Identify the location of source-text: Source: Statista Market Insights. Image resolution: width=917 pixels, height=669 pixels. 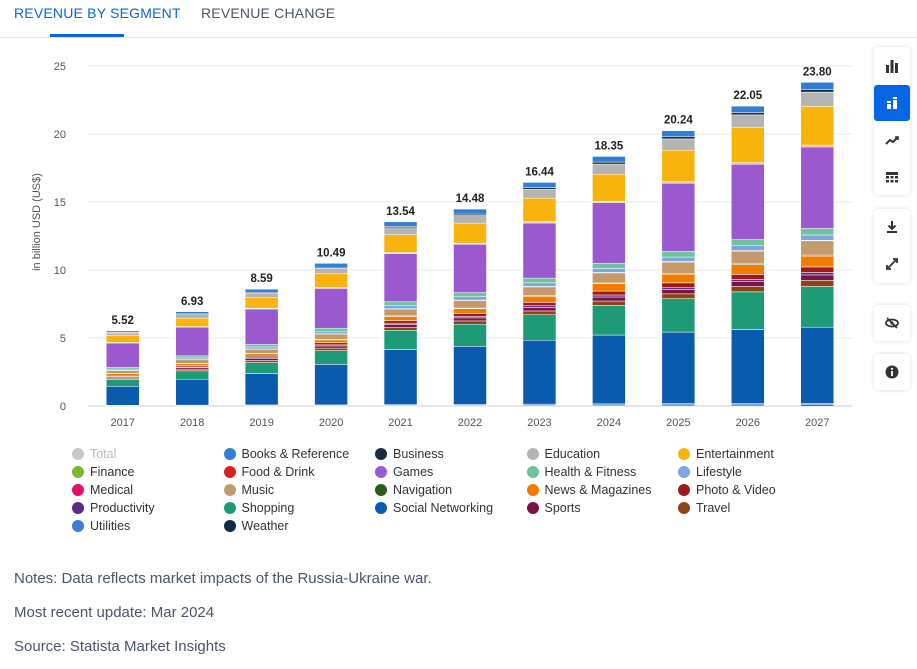
(120, 646).